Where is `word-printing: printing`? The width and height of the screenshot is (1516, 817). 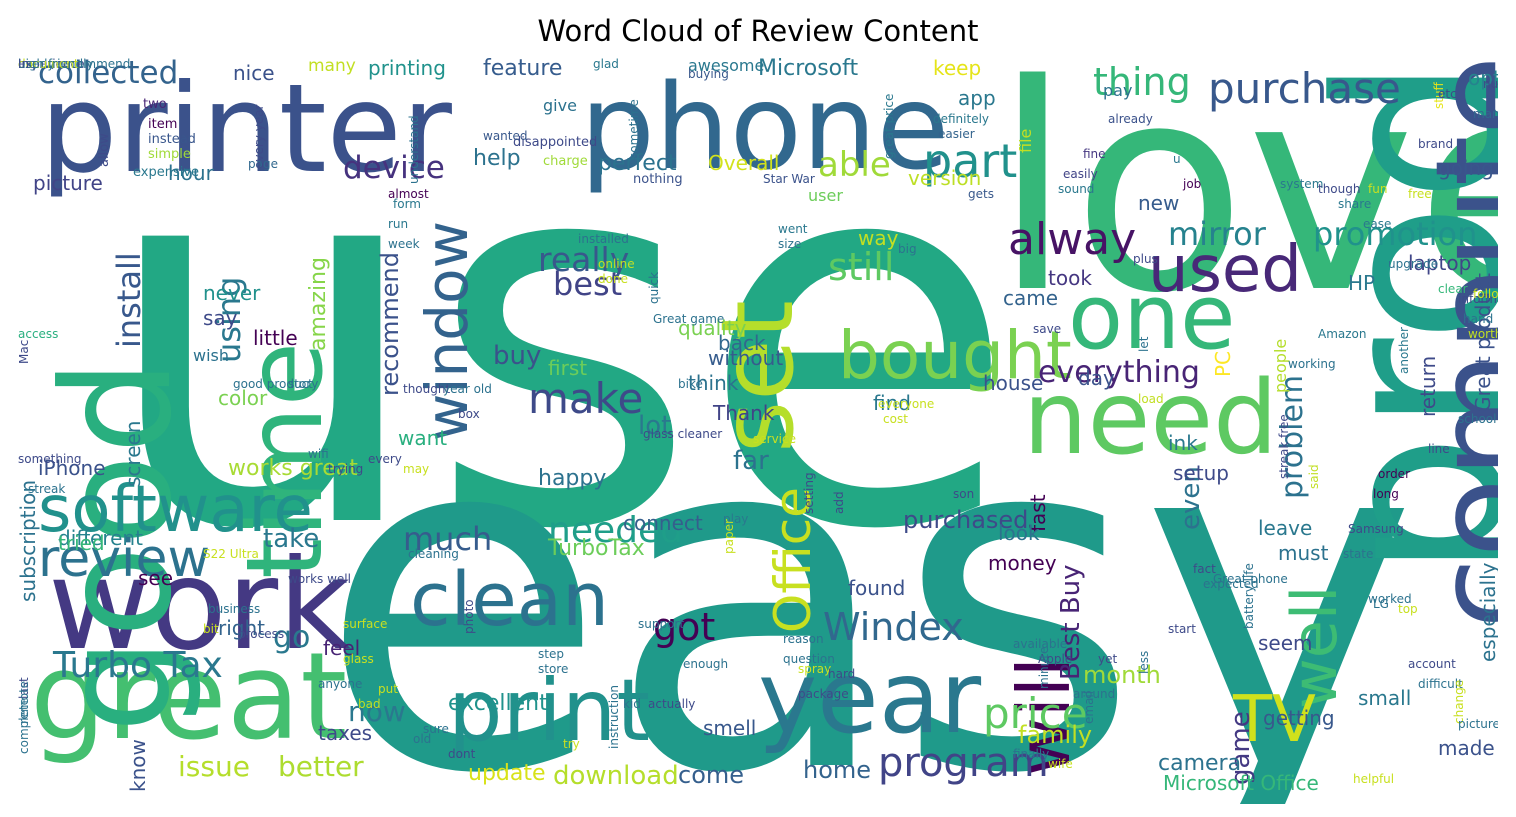
word-printing: printing is located at coordinates (407, 69).